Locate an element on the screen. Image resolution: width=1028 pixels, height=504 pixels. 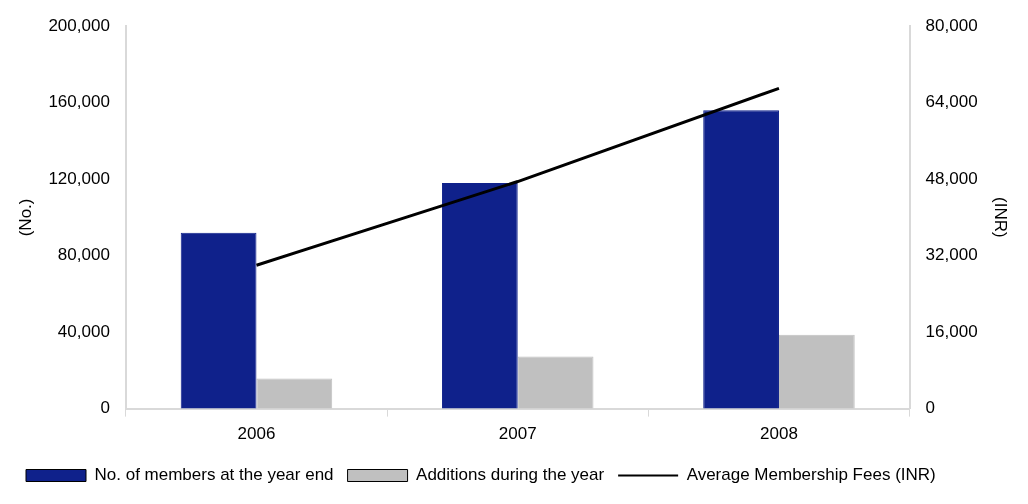
x-tick-label: 2008 is located at coordinates (779, 434).